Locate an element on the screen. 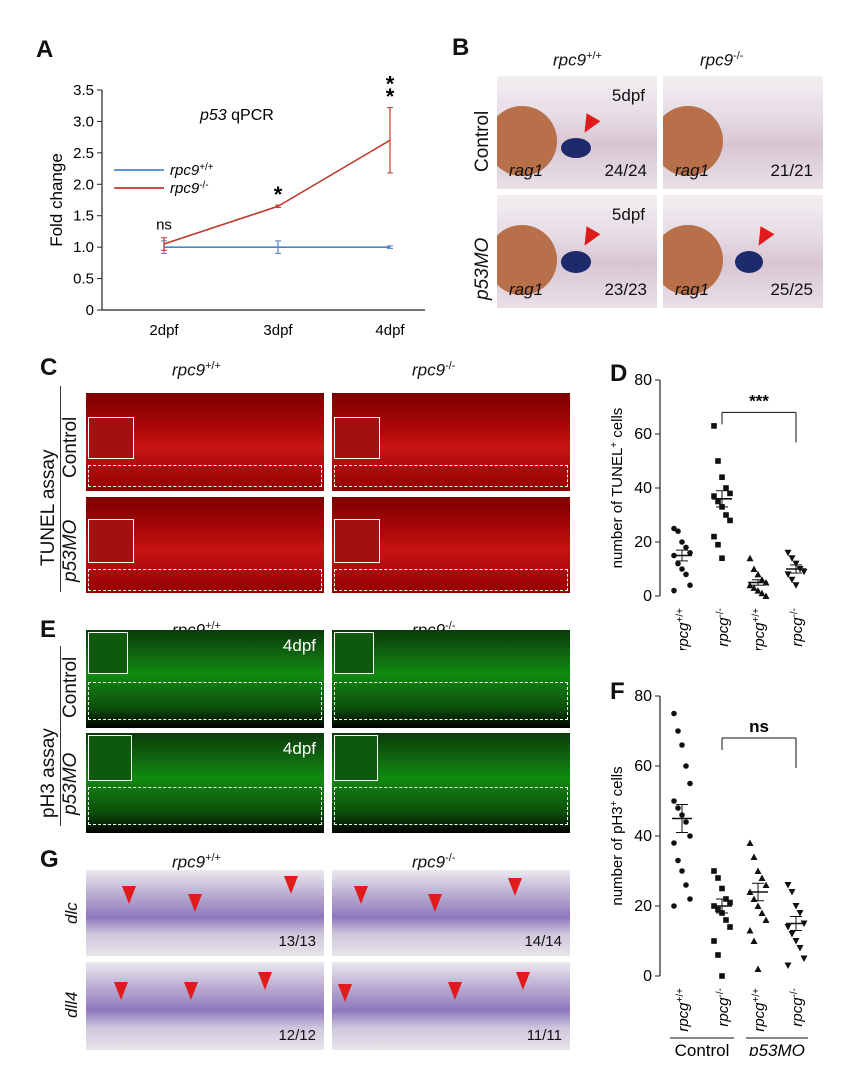  gene-label-dll4: dll4 is located at coordinates (71, 1004).